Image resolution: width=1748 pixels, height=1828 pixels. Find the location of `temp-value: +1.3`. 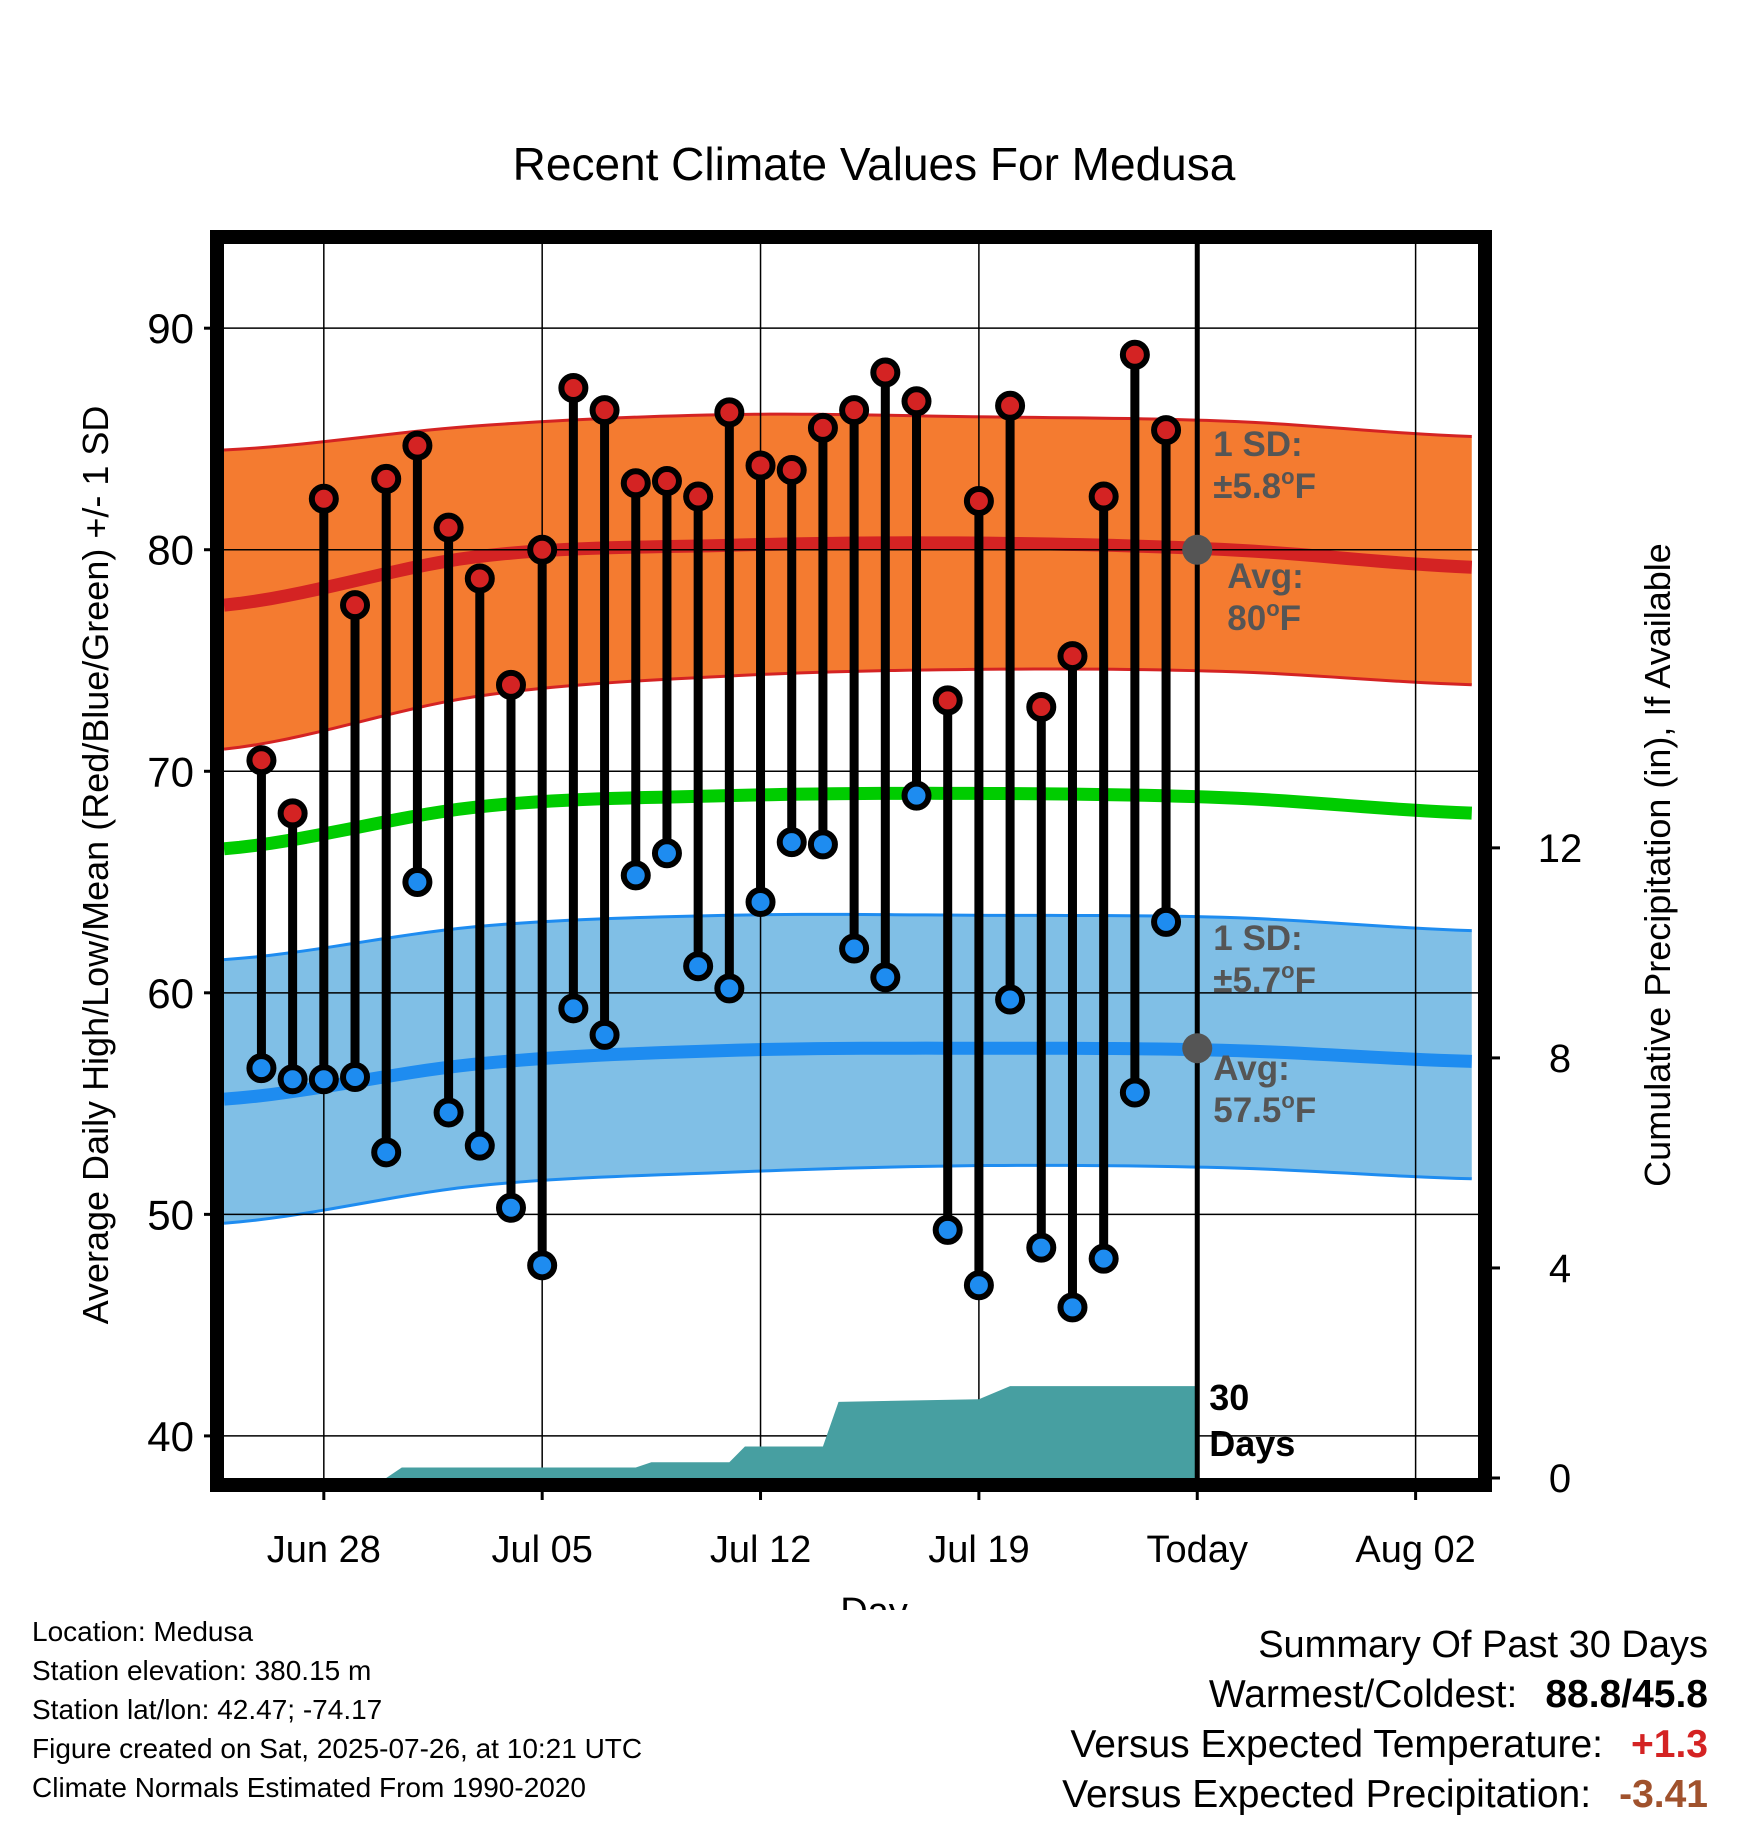

temp-value: +1.3 is located at coordinates (1669, 1744).